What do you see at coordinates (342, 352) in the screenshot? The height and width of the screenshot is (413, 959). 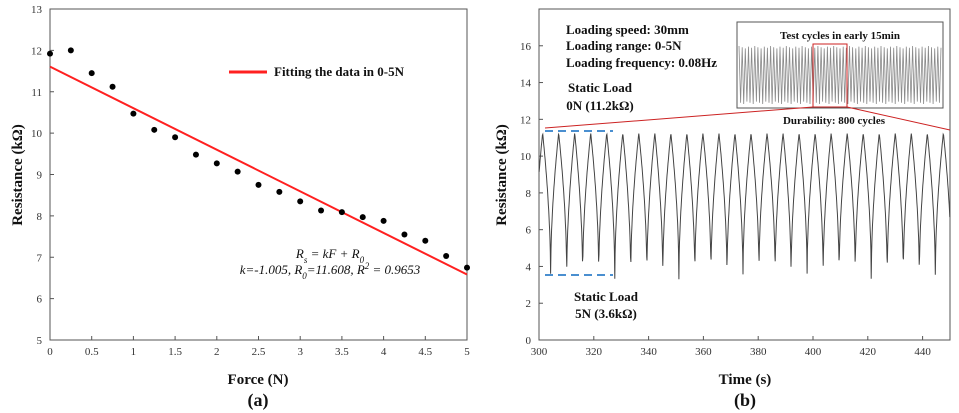 I see `x-tick-label: 3.5` at bounding box center [342, 352].